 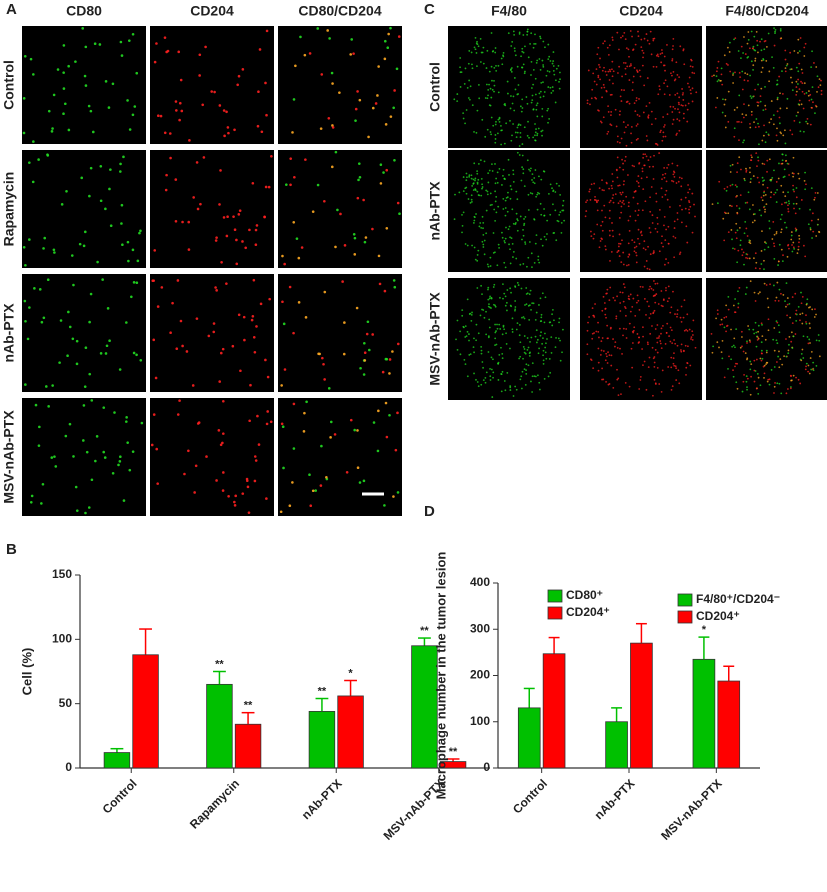 What do you see at coordinates (145, 711) in the screenshot?
I see `bar` at bounding box center [145, 711].